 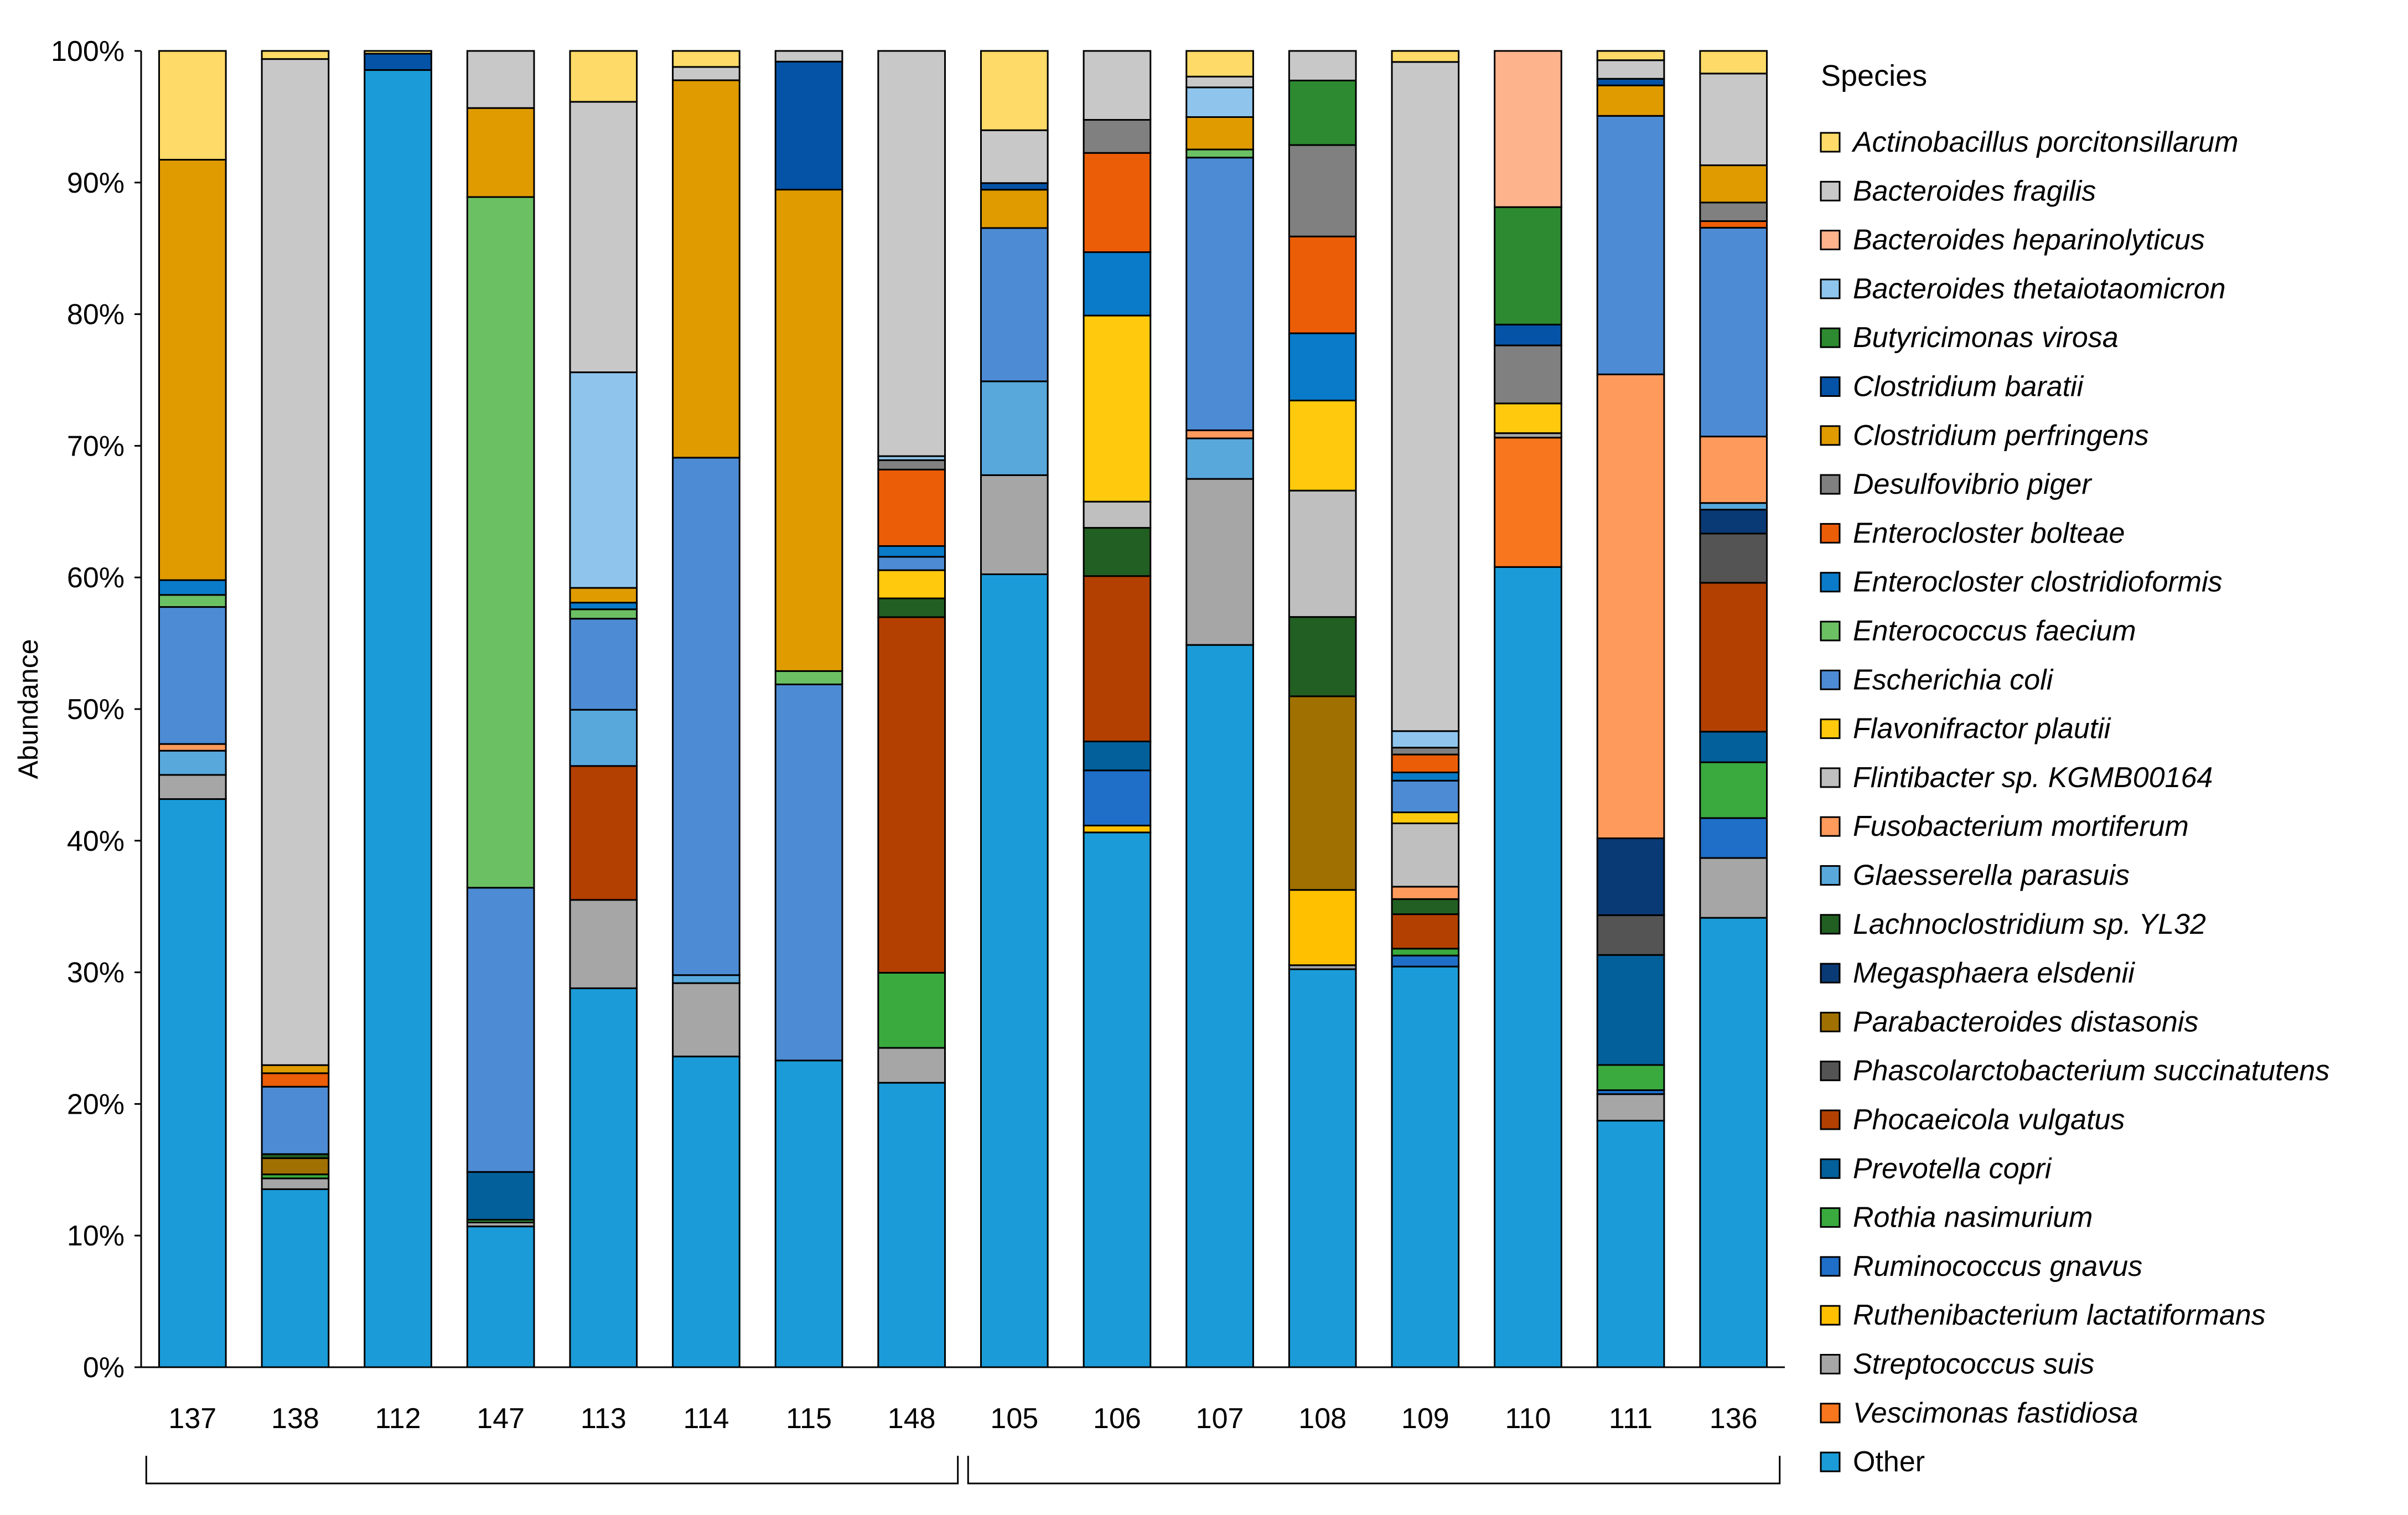 I want to click on legend-label-actinobacillus-porcitonsillarum: Actinobacillus porcitonsillarum, so click(x=2045, y=142).